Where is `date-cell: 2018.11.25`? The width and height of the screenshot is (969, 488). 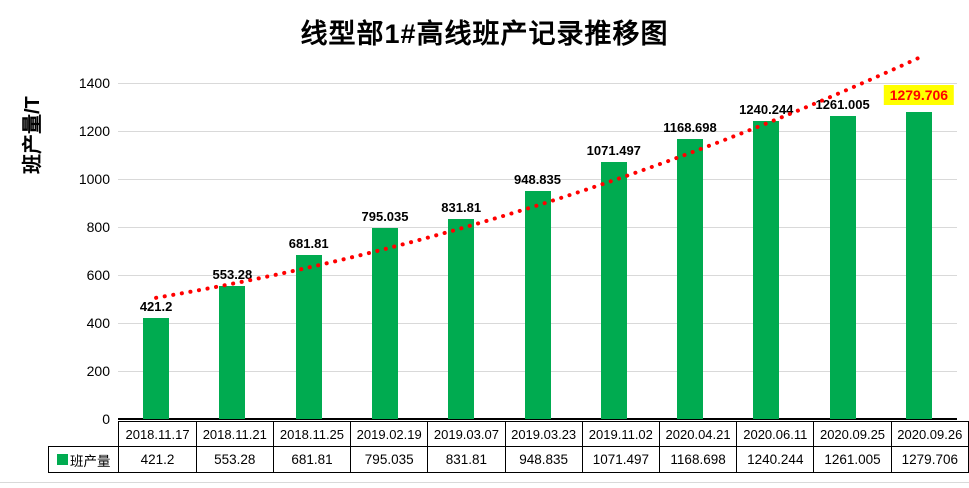 date-cell: 2018.11.25 is located at coordinates (312, 434).